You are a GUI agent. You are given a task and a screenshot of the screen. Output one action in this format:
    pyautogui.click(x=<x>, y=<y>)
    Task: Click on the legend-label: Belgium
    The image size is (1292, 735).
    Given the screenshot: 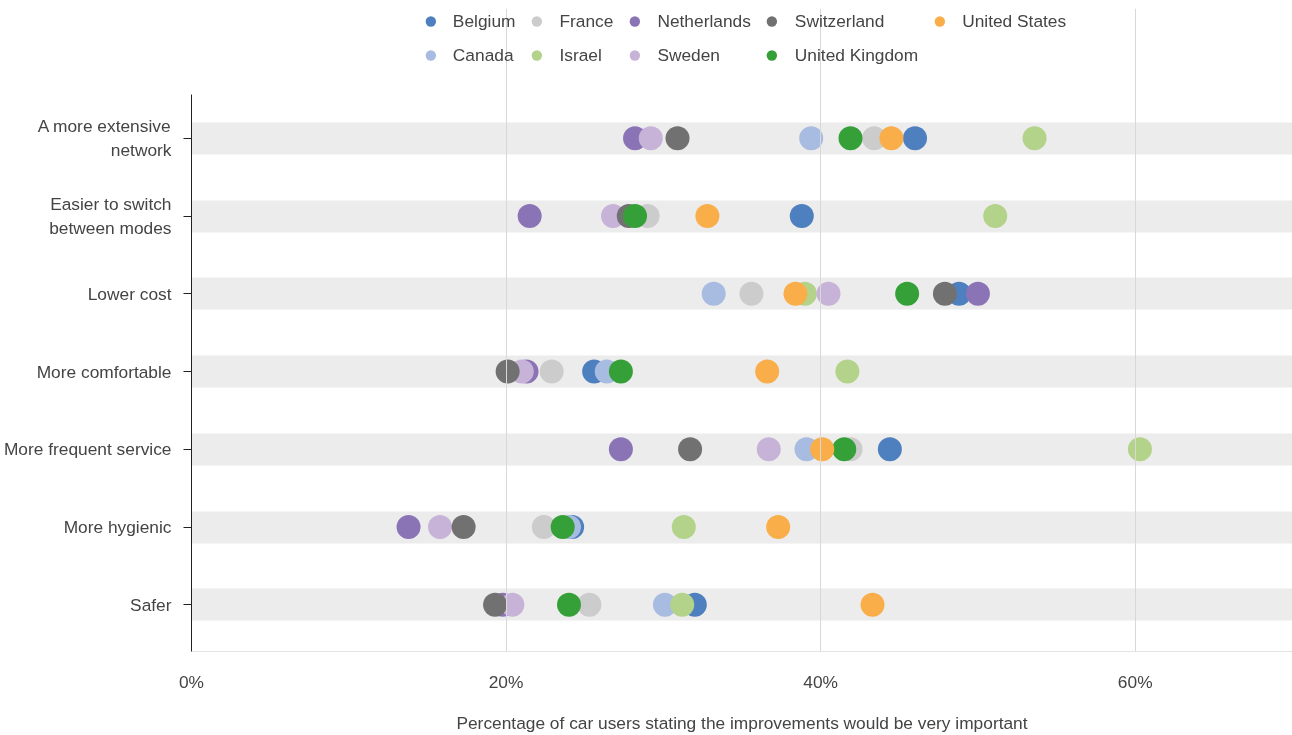 What is the action you would take?
    pyautogui.click(x=484, y=21)
    